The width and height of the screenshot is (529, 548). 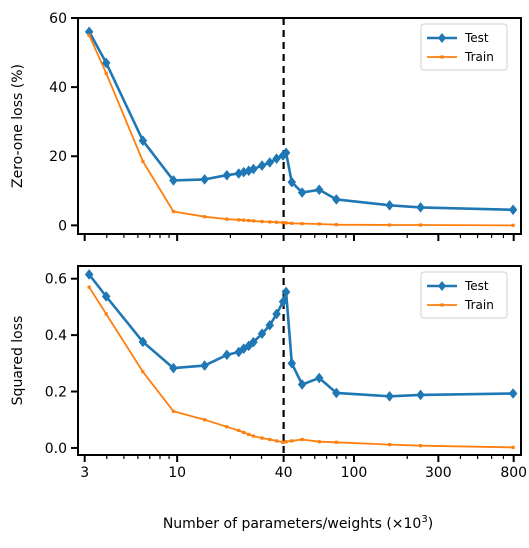 What do you see at coordinates (56, 336) in the screenshot?
I see `y-tick-label: 0.4` at bounding box center [56, 336].